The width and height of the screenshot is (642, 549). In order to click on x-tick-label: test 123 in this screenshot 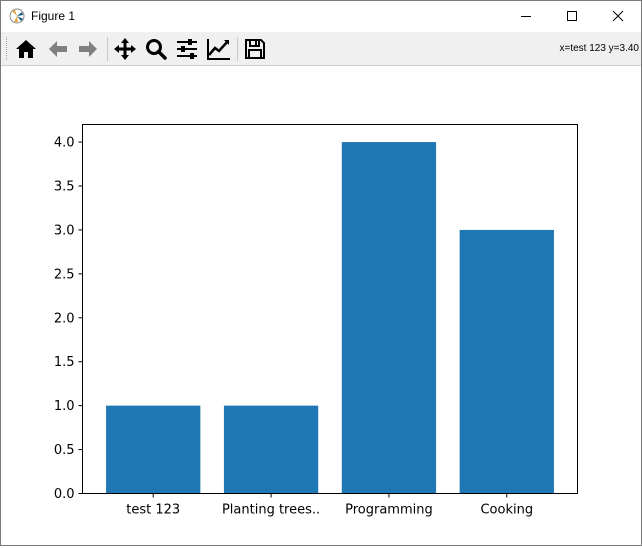, I will do `click(153, 510)`.